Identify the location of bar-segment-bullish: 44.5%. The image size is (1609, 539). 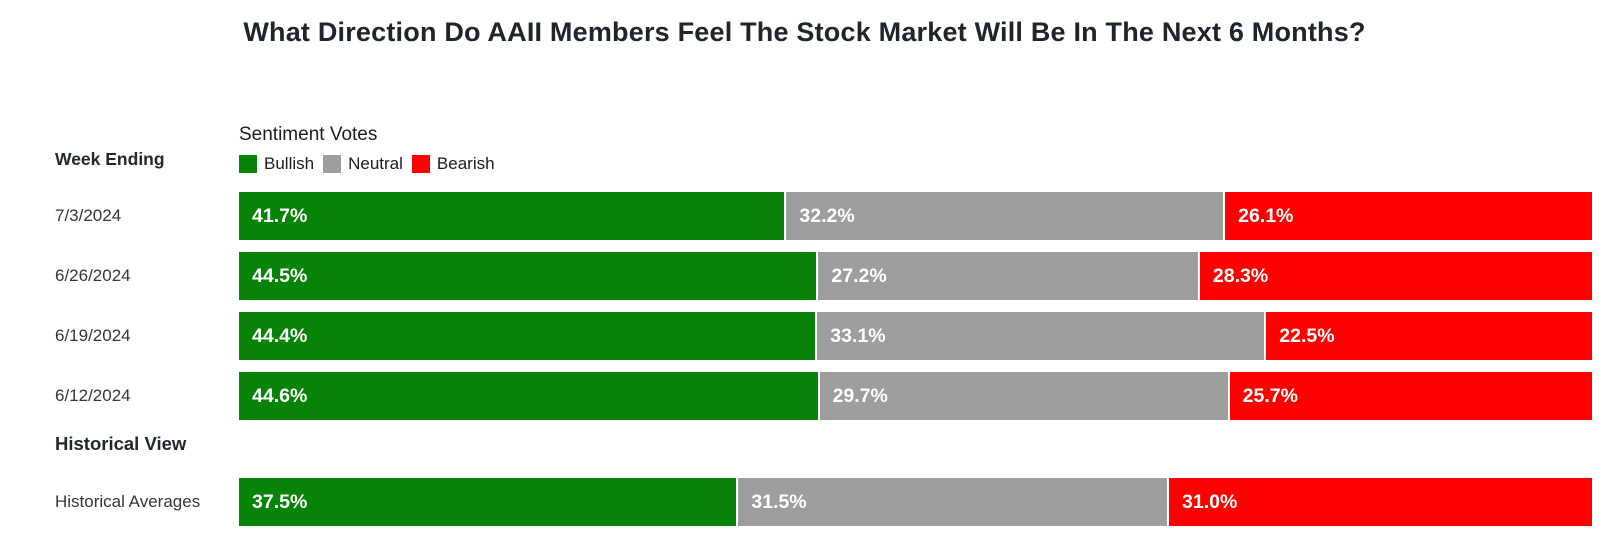
(528, 276).